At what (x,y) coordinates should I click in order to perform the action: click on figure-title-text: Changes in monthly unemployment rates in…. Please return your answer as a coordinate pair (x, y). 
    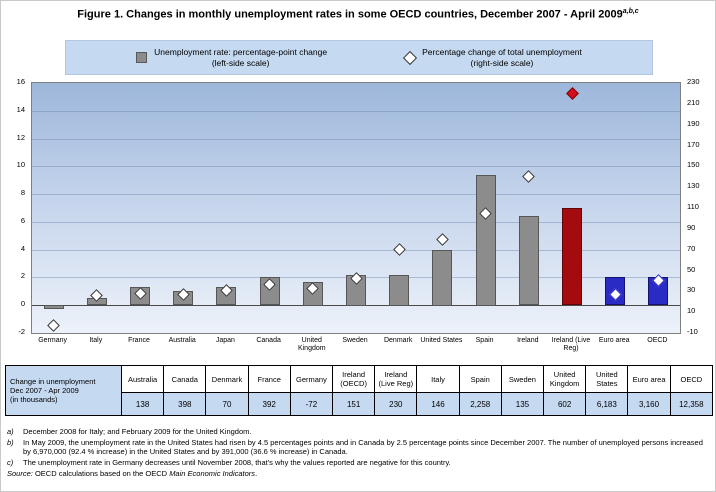
    Looking at the image, I should click on (373, 14).